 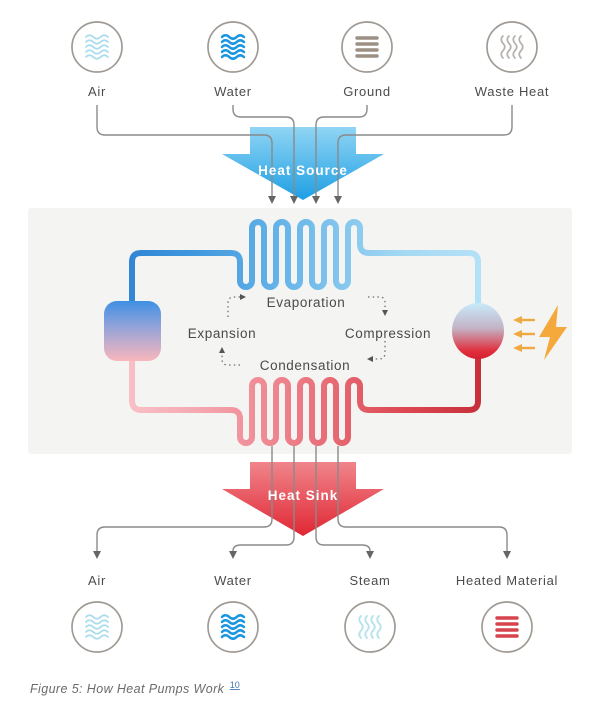 I want to click on expansion-valve, so click(x=132, y=331).